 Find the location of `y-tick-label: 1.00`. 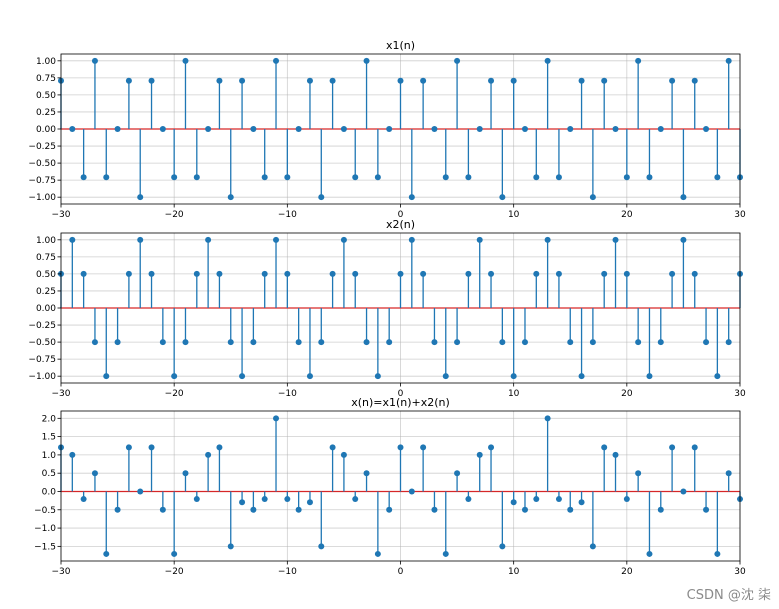

y-tick-label: 1.00 is located at coordinates (46, 62).